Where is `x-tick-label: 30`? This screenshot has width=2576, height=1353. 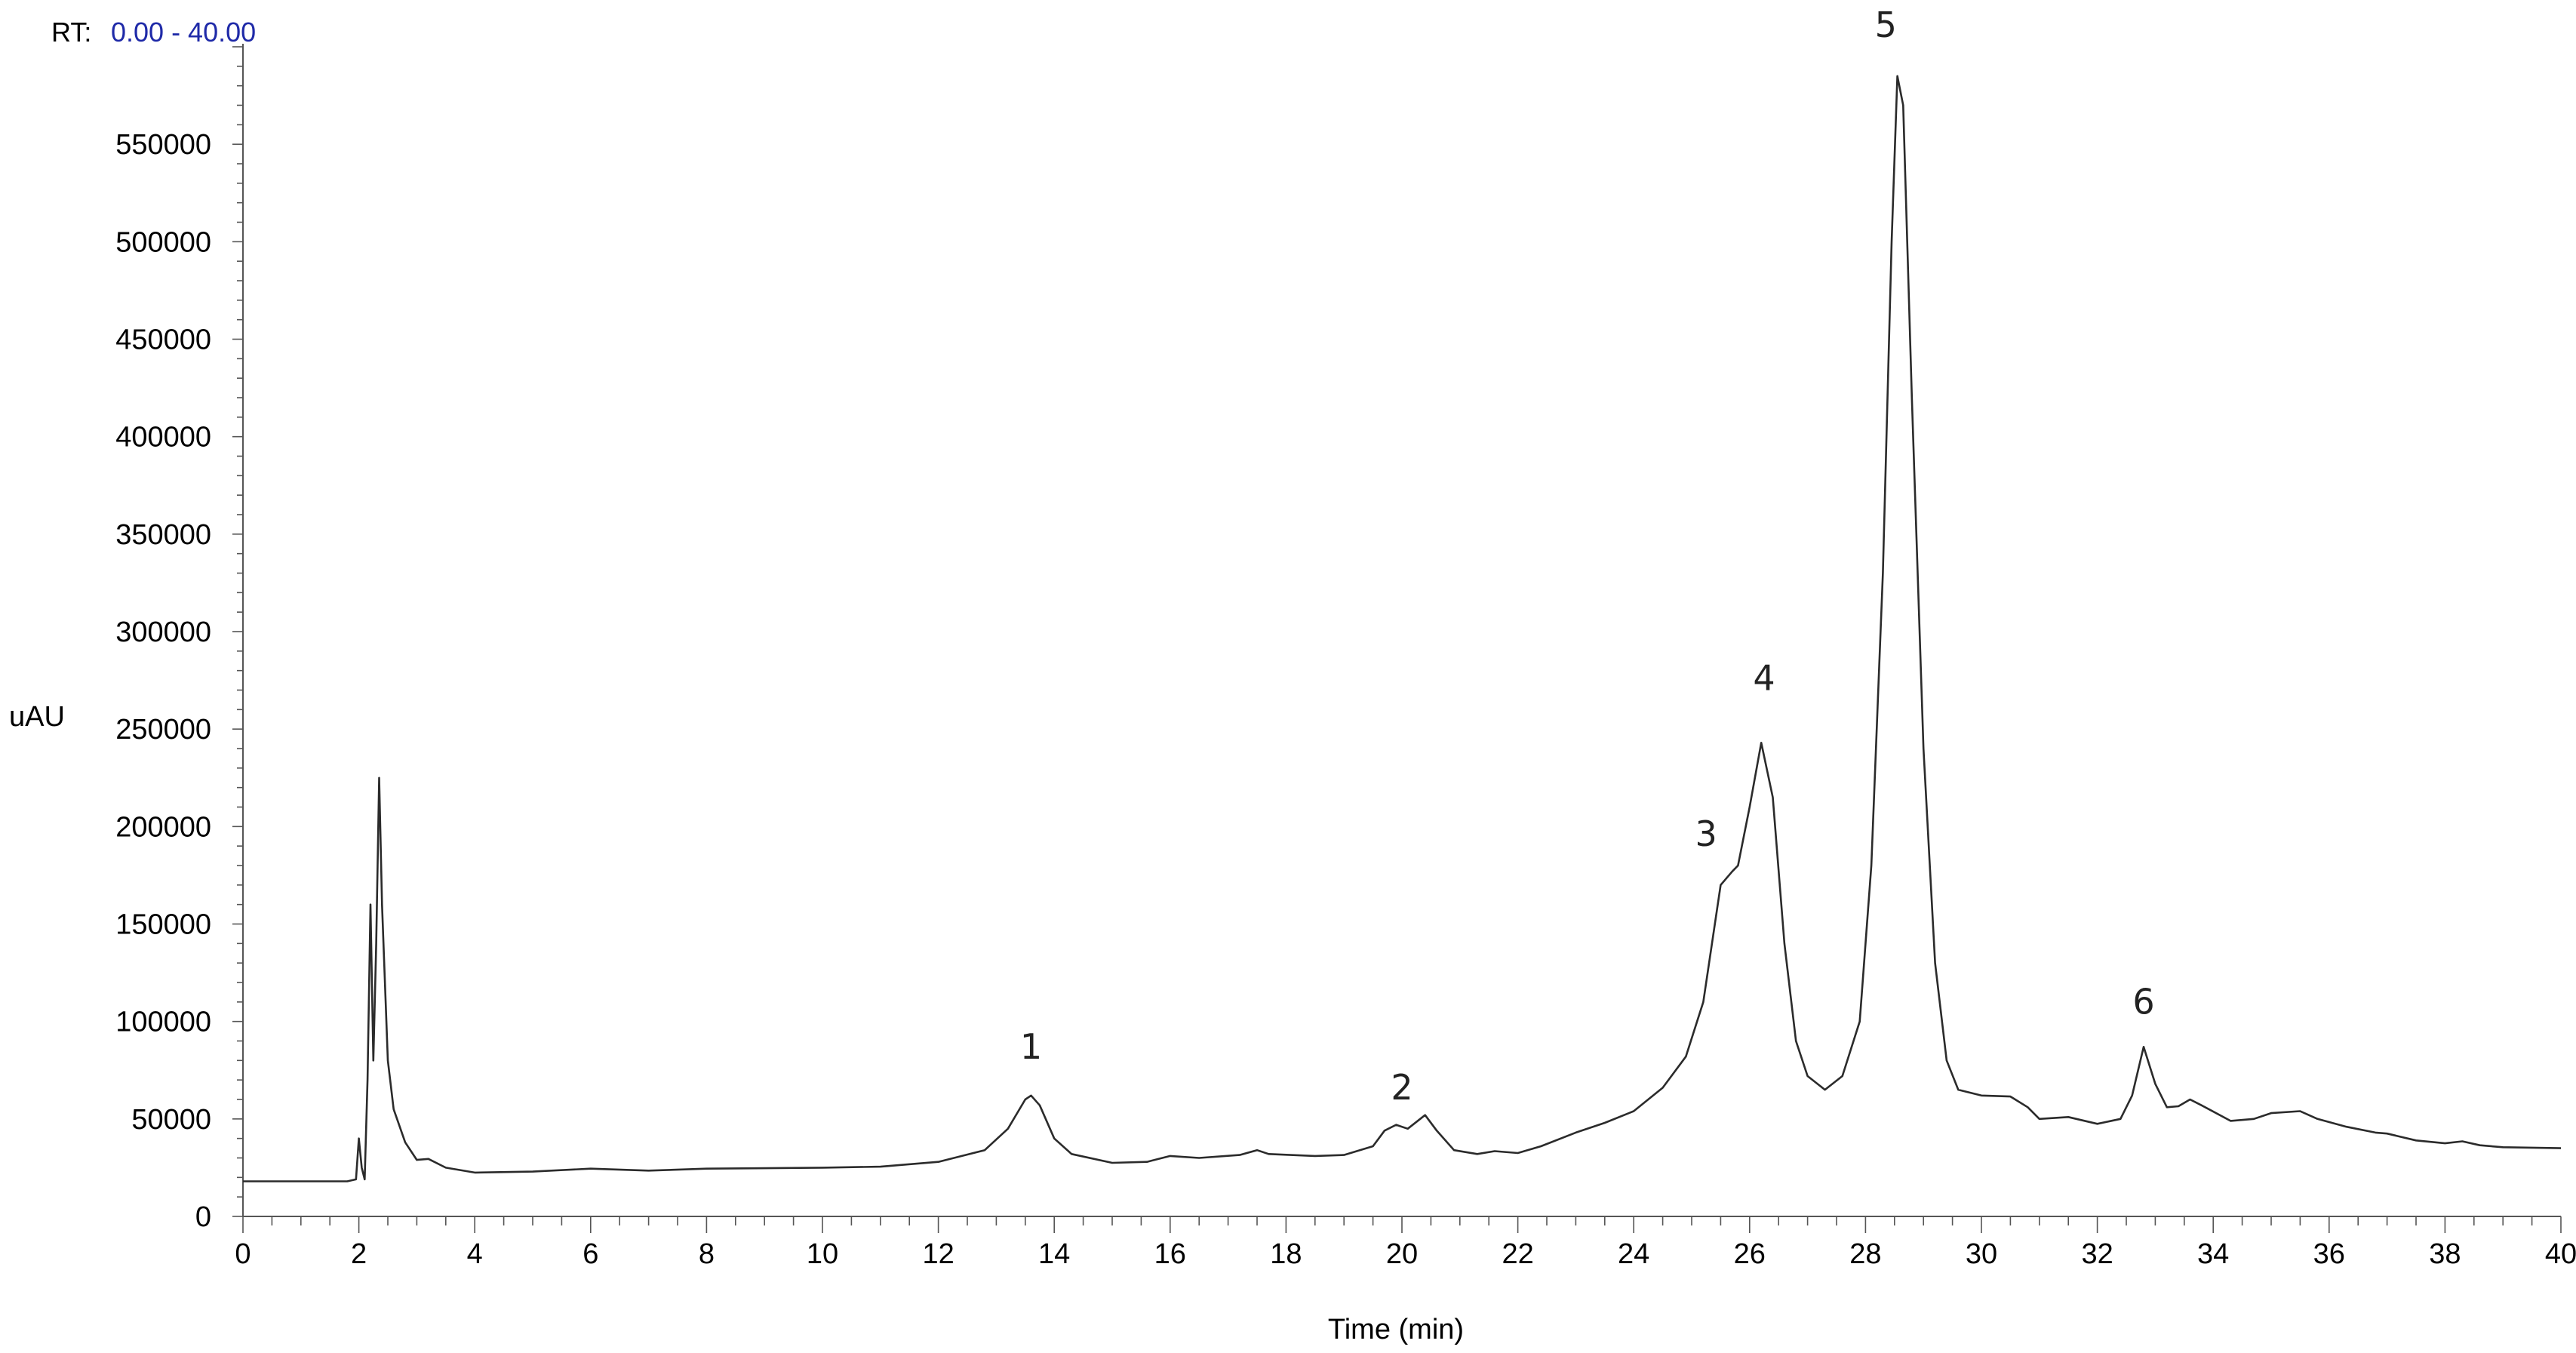
x-tick-label: 30 is located at coordinates (1981, 1254).